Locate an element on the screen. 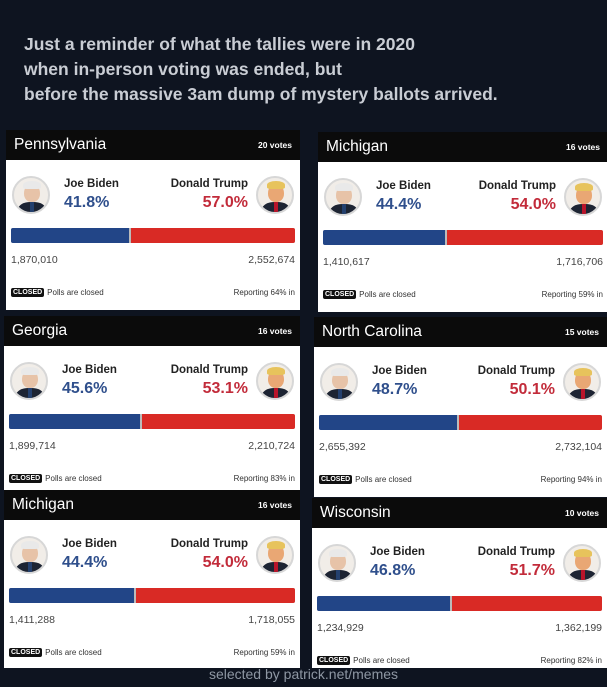 This screenshot has height=687, width=607. biden-percent: 41.8% is located at coordinates (87, 202).